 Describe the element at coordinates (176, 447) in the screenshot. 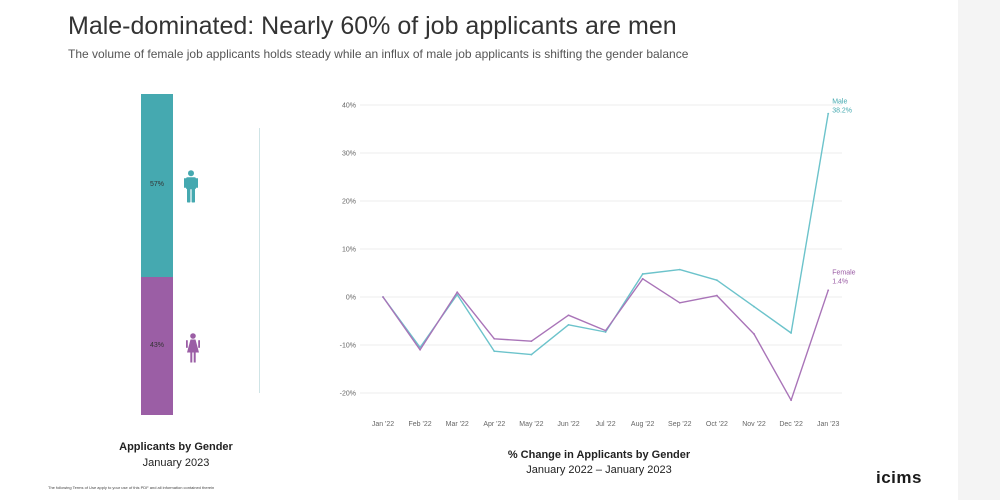

I see `bar-chart-title: Applicants by Gender` at that location.